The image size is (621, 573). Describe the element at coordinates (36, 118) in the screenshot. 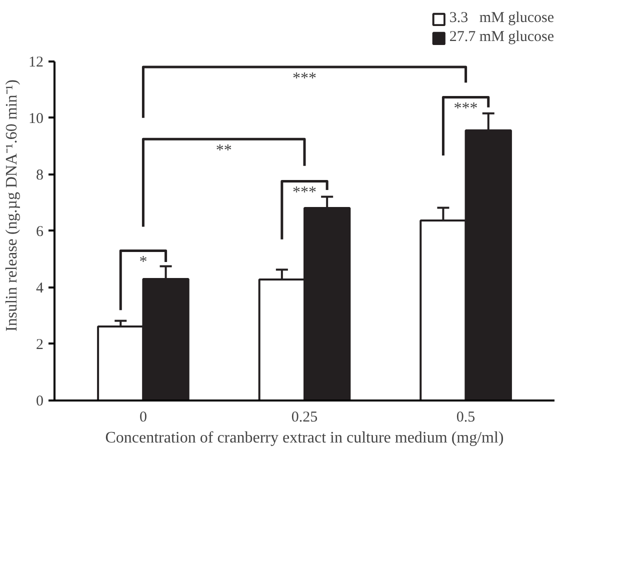

I see `y-tick-label: 10` at that location.